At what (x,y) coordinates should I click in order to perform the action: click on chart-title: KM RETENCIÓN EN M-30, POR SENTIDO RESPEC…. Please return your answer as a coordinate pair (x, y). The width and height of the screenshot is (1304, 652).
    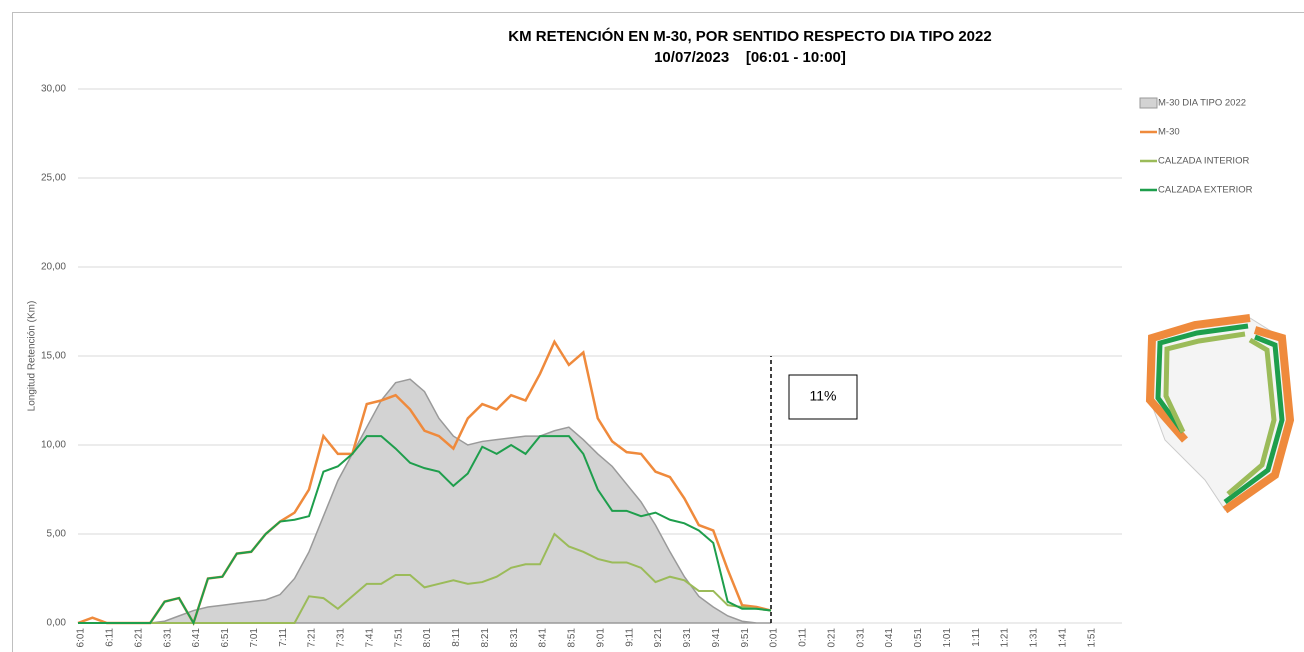
    Looking at the image, I should click on (749, 36).